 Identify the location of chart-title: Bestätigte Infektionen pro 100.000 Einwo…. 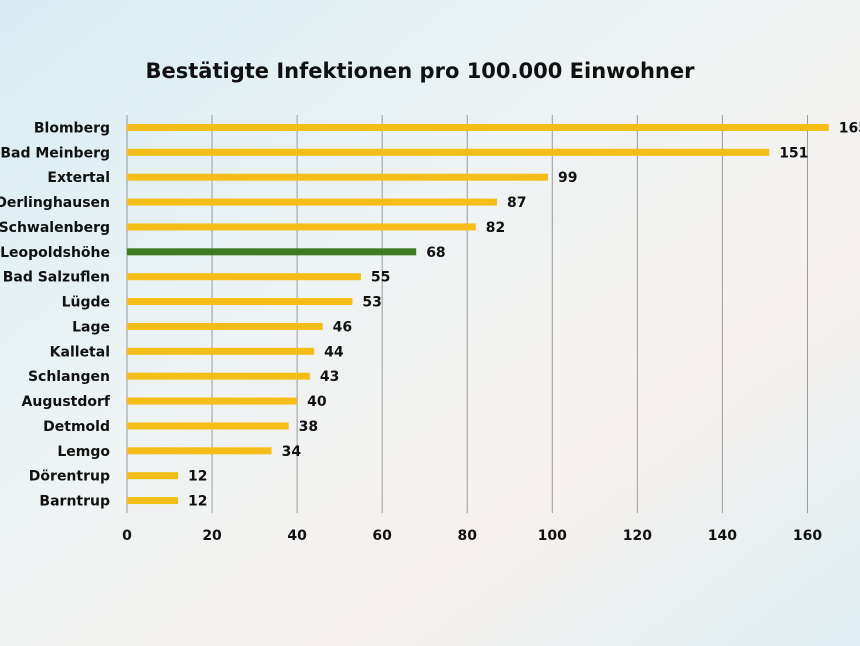
(421, 71).